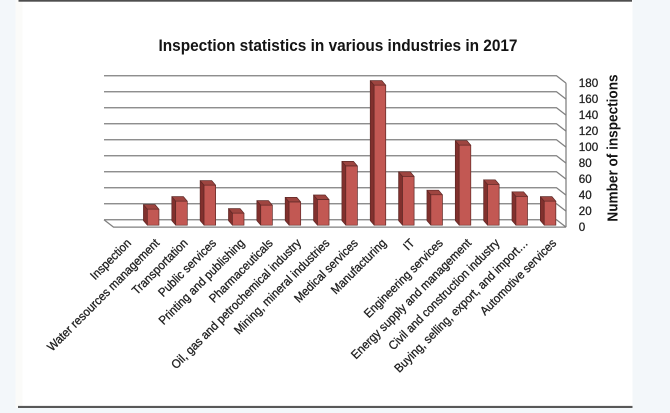  I want to click on svg-text: 160, so click(588, 99).